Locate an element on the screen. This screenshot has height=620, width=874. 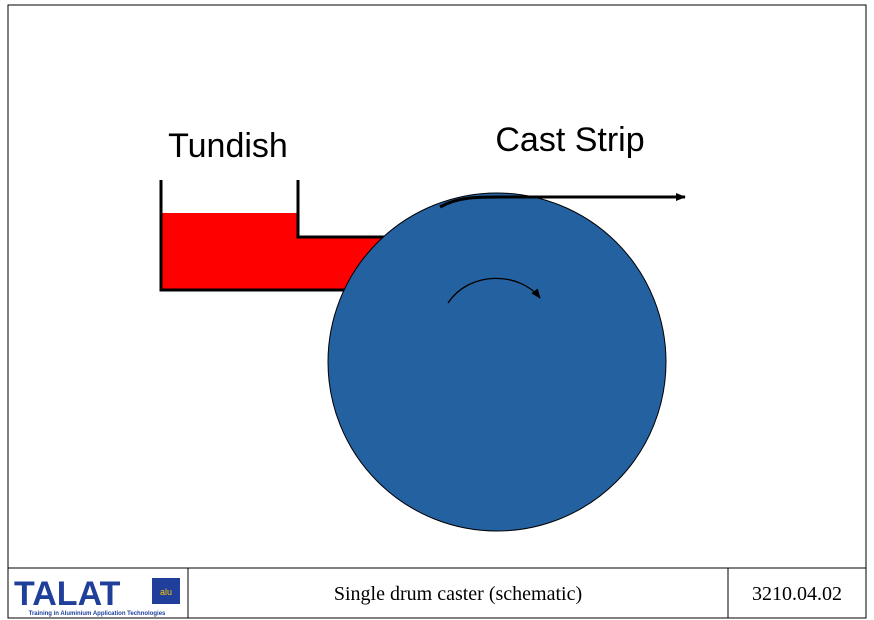
cast-strip is located at coordinates (562, 201).